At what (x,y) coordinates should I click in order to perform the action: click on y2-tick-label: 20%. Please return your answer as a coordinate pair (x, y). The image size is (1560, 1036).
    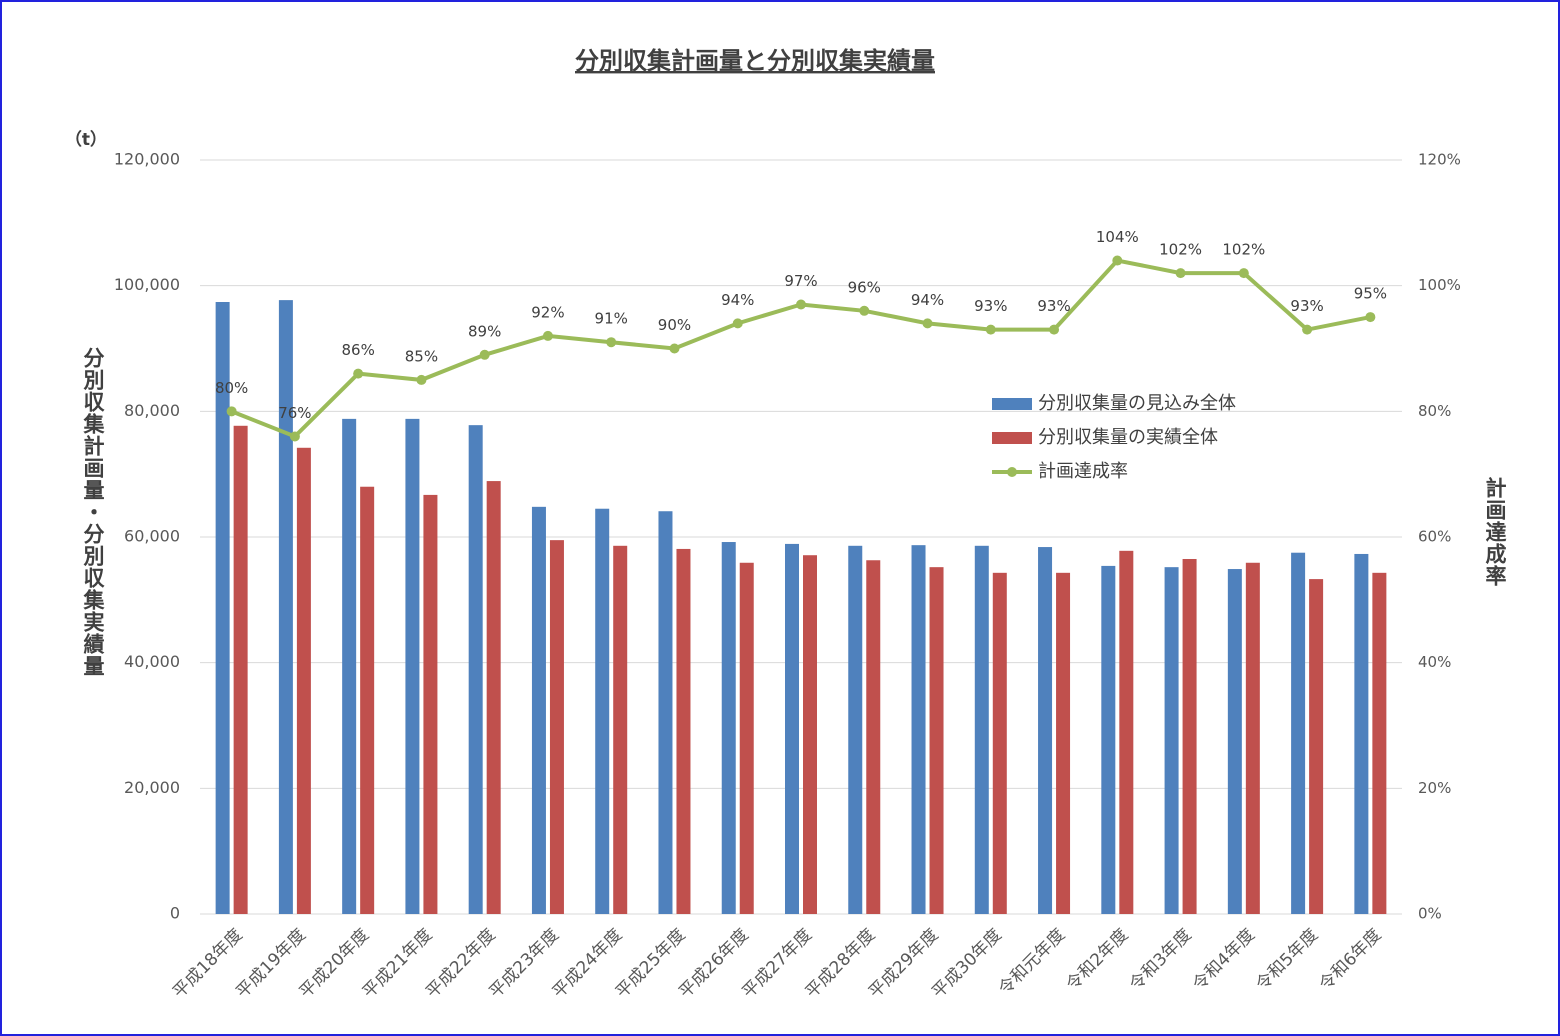
    Looking at the image, I should click on (1434, 788).